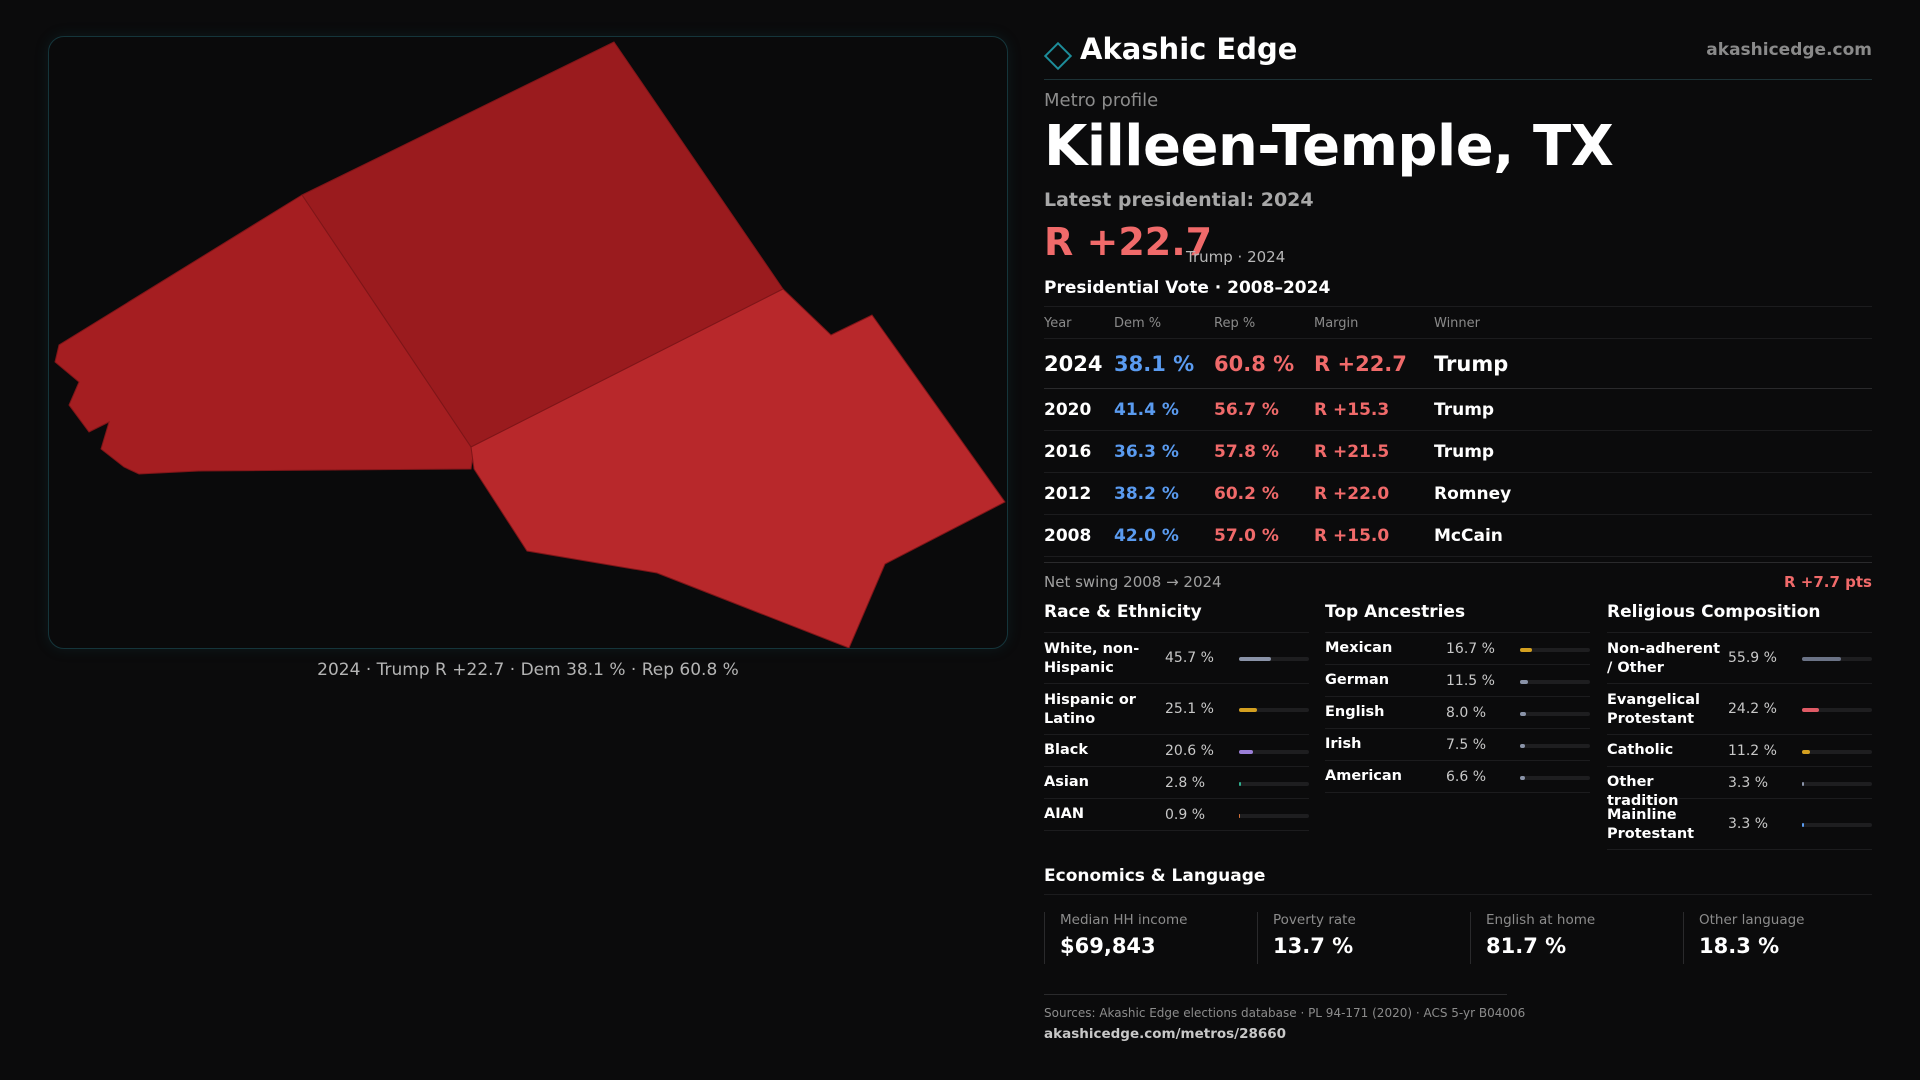  Describe the element at coordinates (1359, 648) in the screenshot. I see `ancestry-label: Mexican` at that location.